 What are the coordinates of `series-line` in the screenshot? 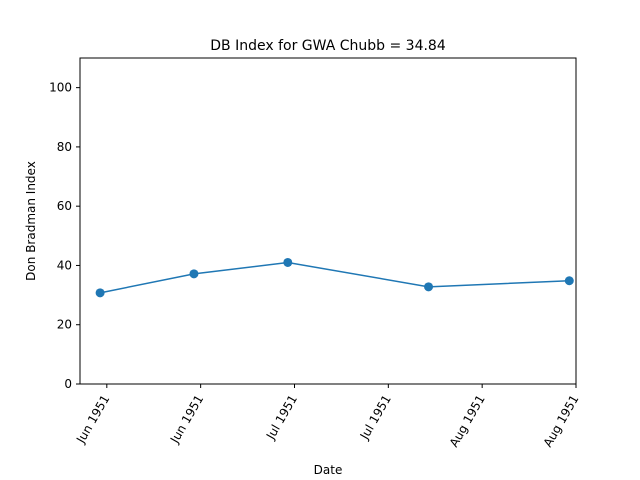 It's located at (334, 277).